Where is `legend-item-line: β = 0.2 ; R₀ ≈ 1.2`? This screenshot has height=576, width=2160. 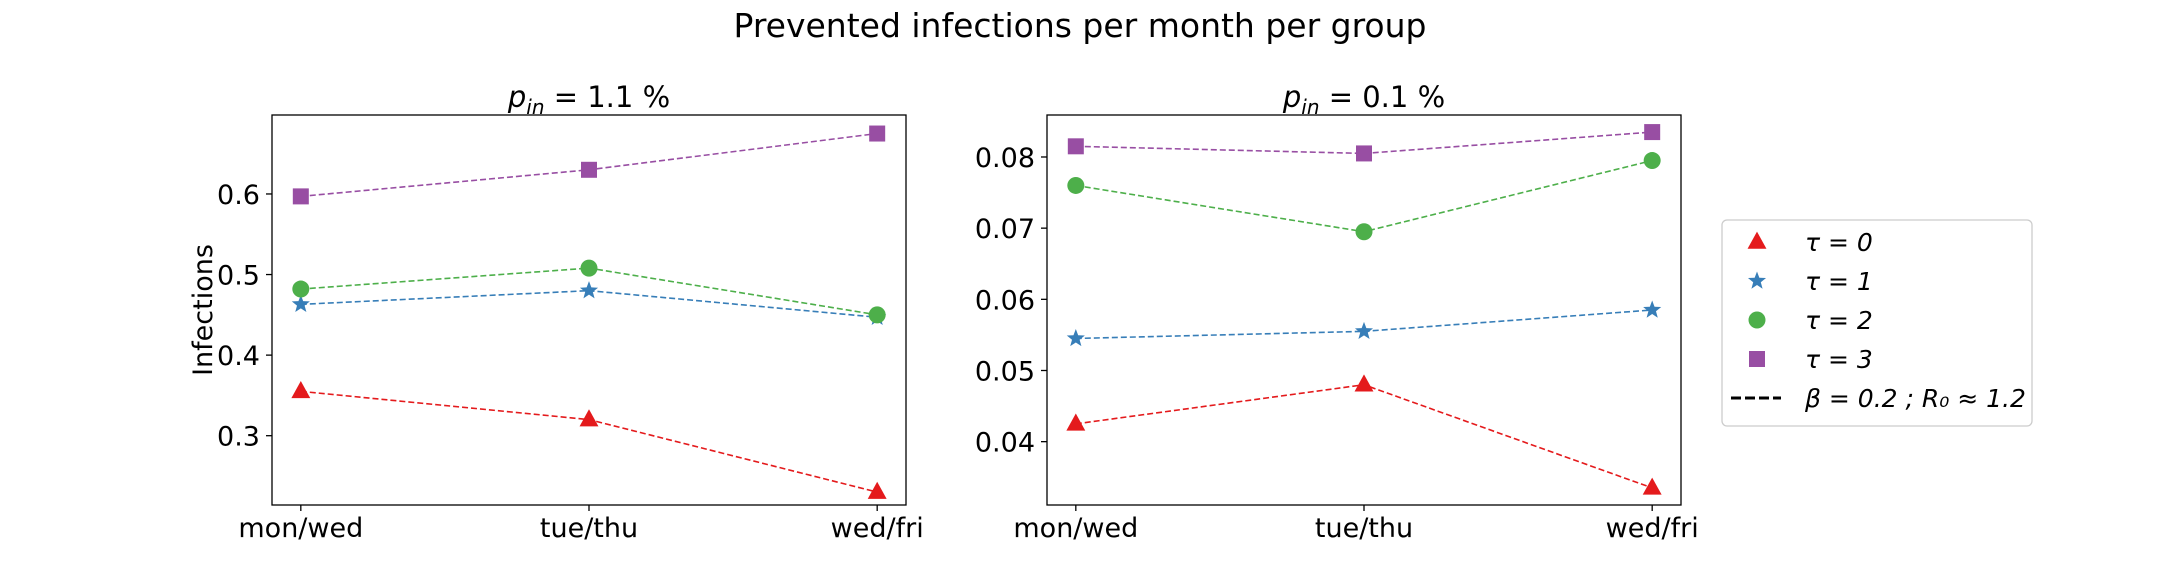 legend-item-line: β = 0.2 ; R₀ ≈ 1.2 is located at coordinates (1878, 398).